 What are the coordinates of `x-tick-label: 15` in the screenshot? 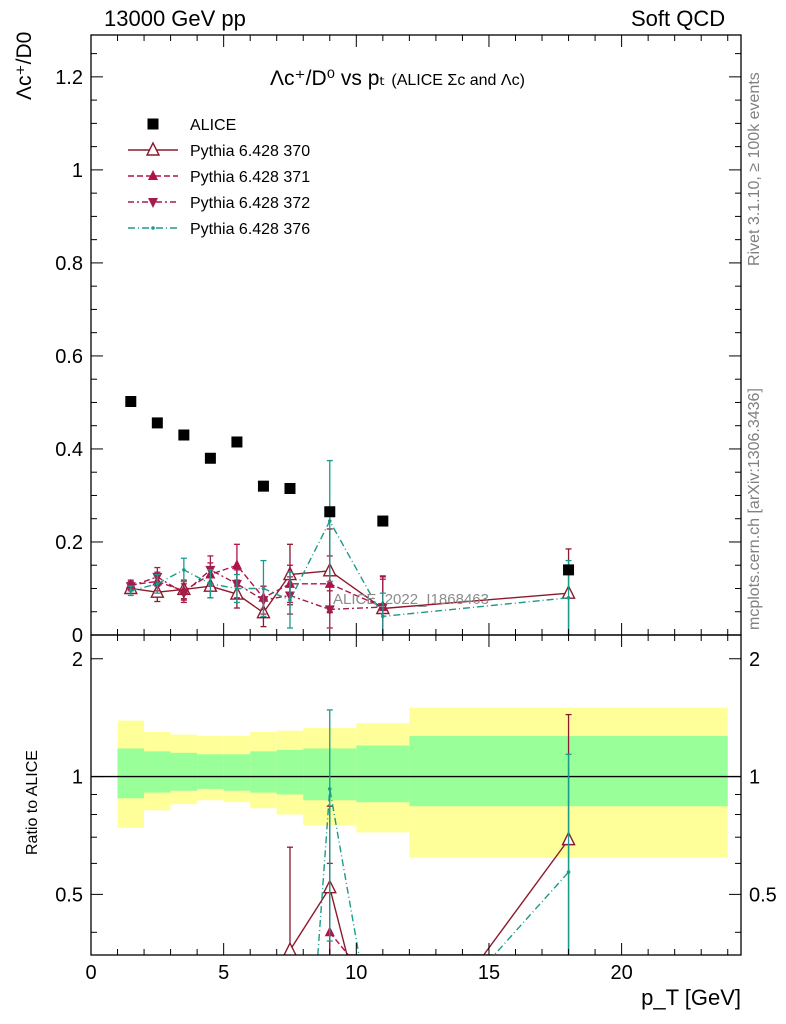 It's located at (489, 973).